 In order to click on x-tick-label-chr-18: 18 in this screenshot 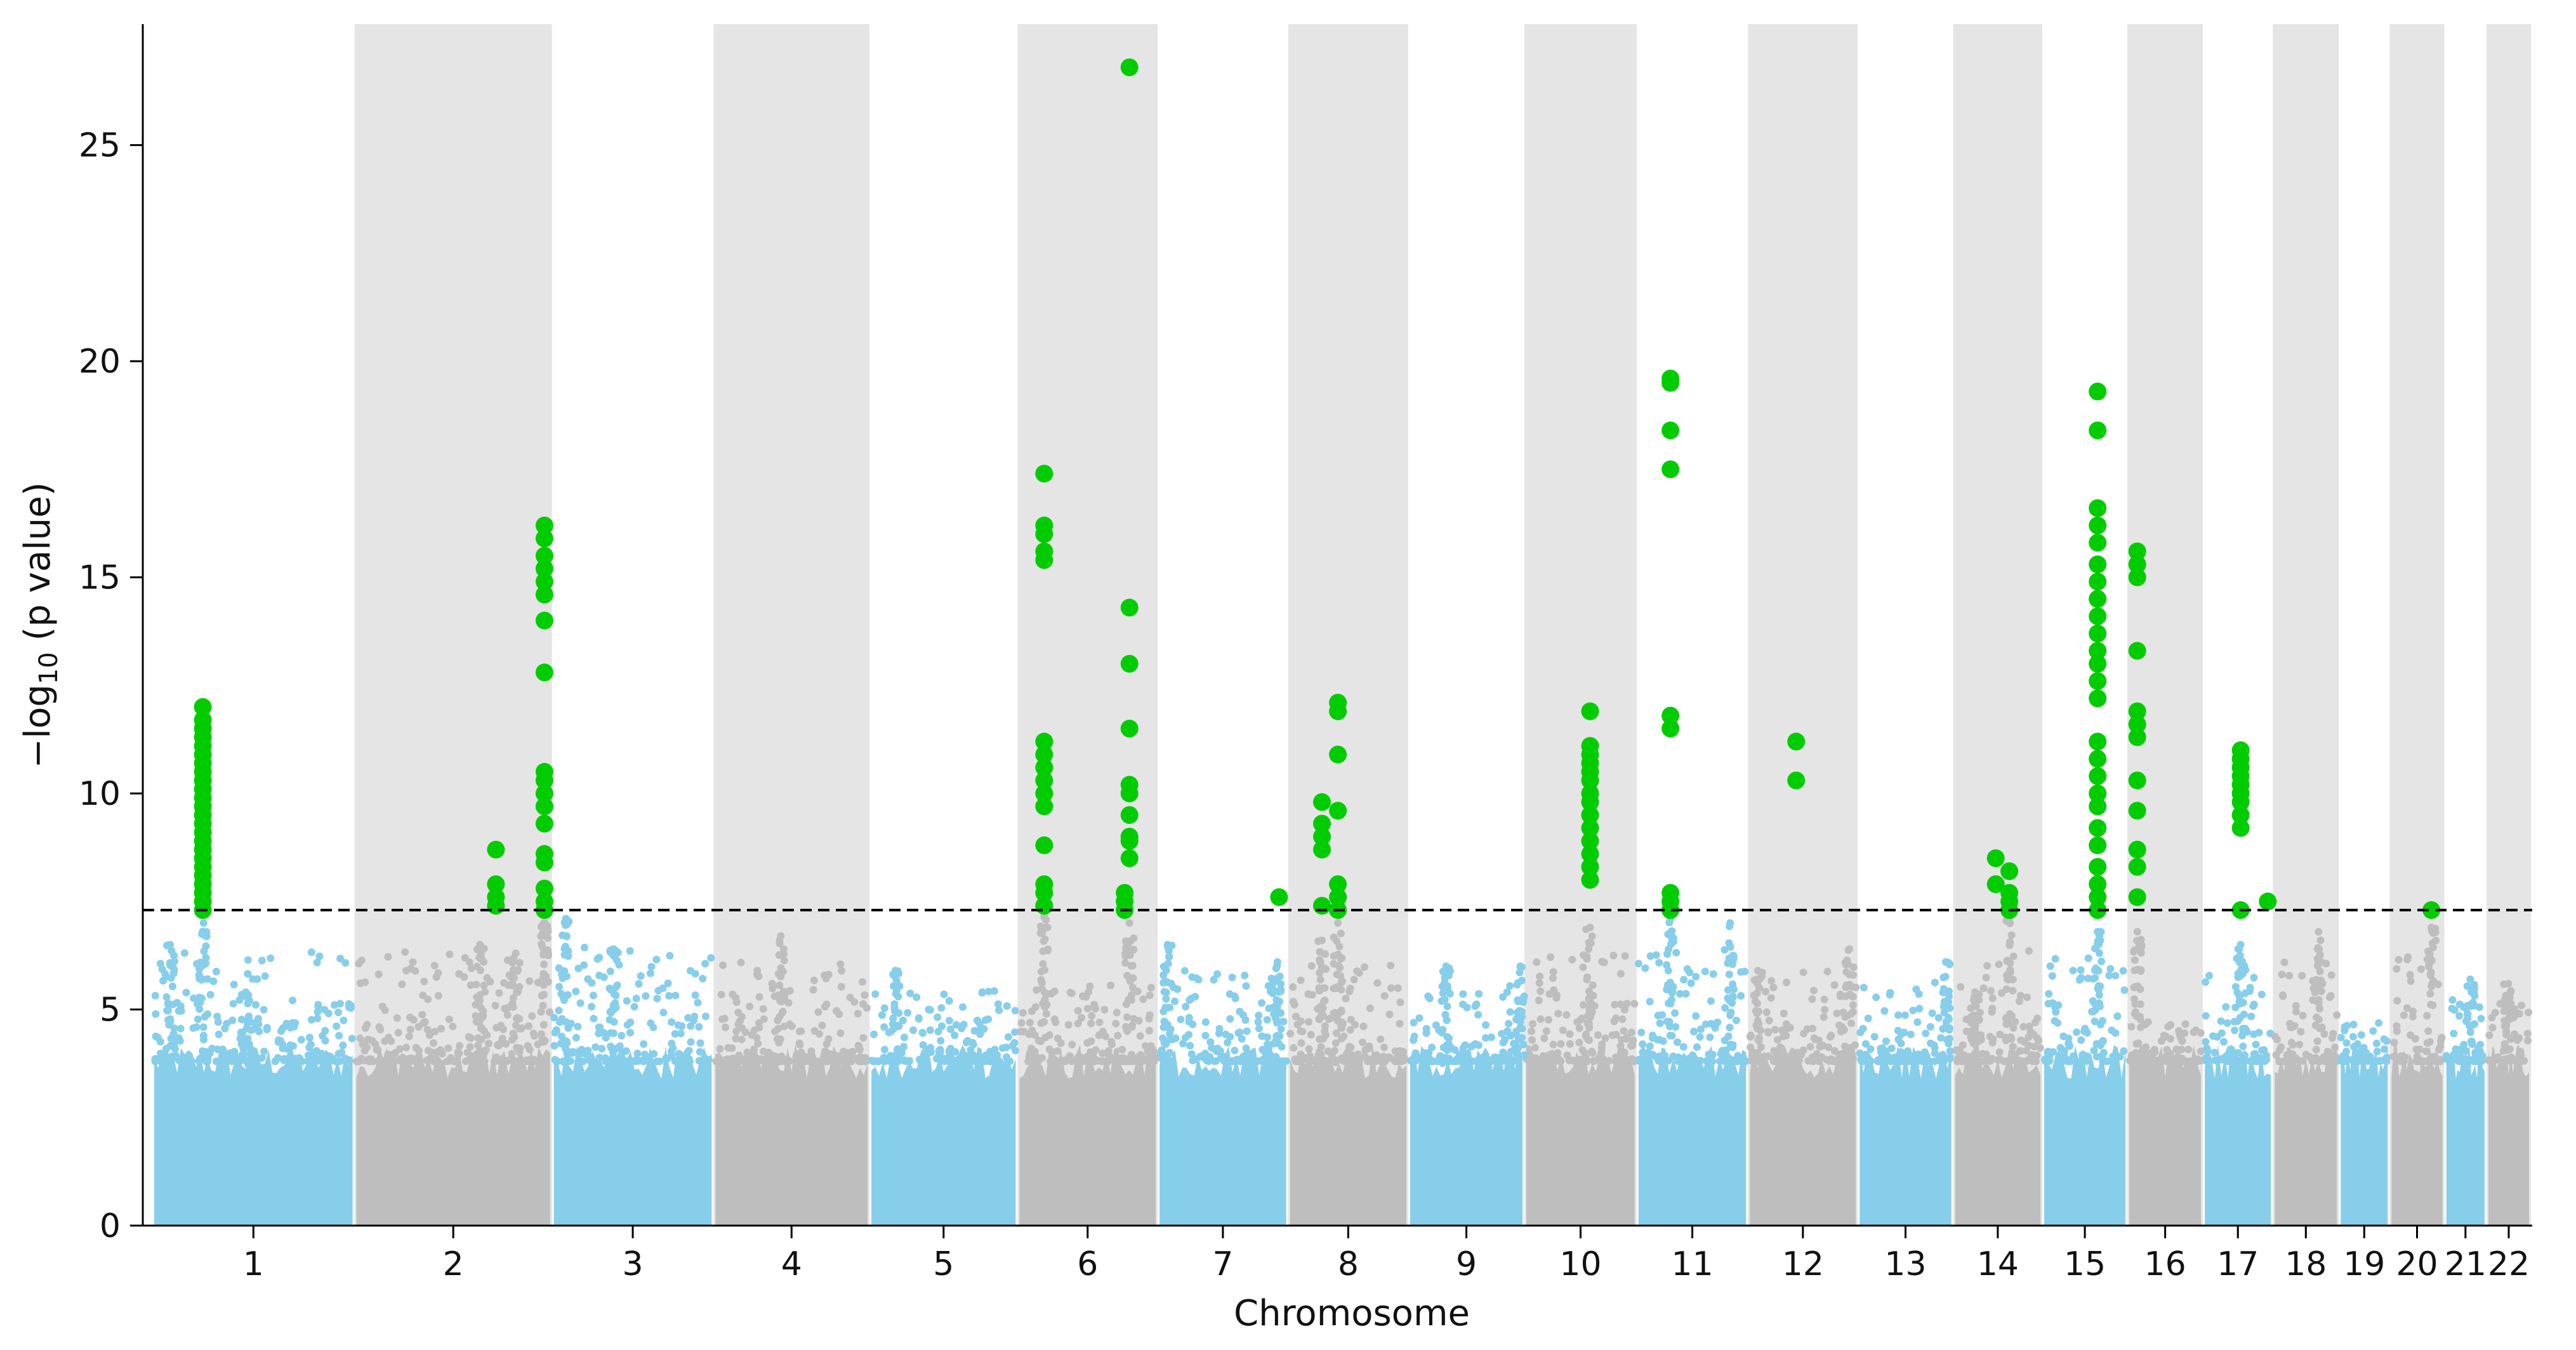, I will do `click(2306, 1264)`.